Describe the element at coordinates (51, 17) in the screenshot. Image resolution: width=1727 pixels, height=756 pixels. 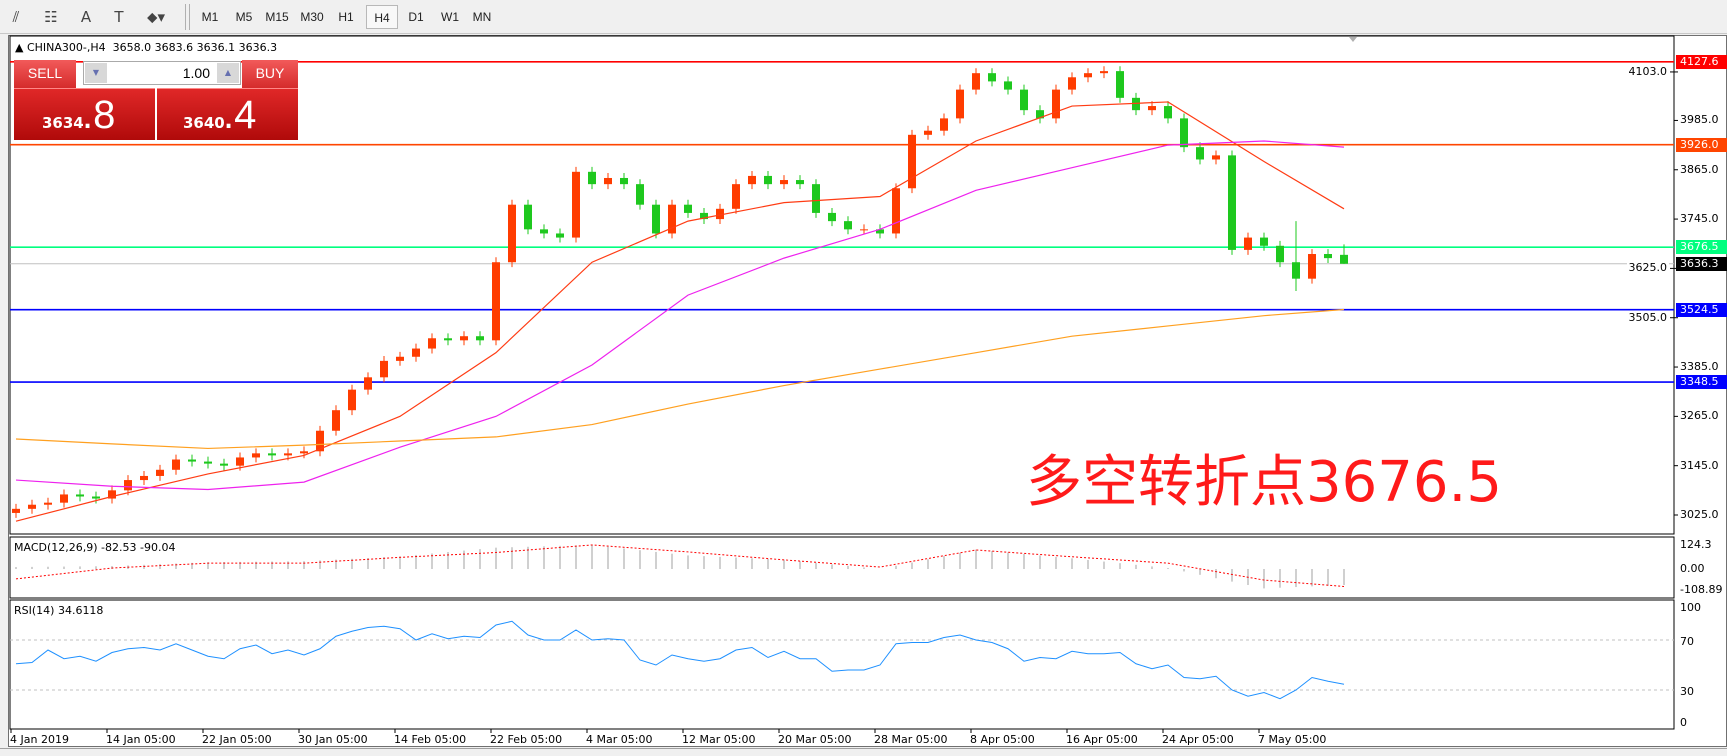
I see `fibonacci-icon: ☷` at that location.